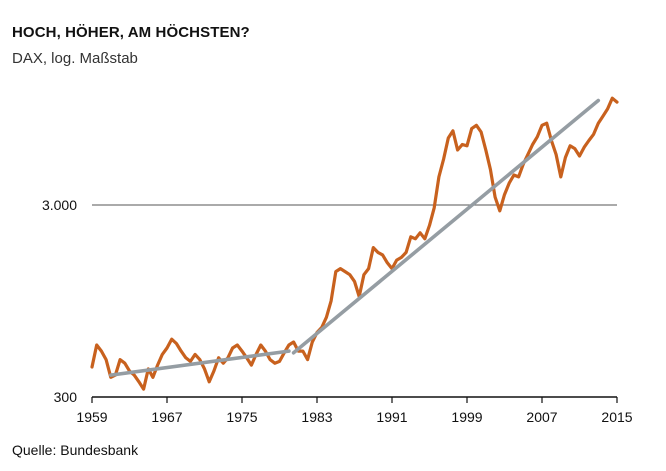  What do you see at coordinates (616, 417) in the screenshot?
I see `x-tick-label: 2015` at bounding box center [616, 417].